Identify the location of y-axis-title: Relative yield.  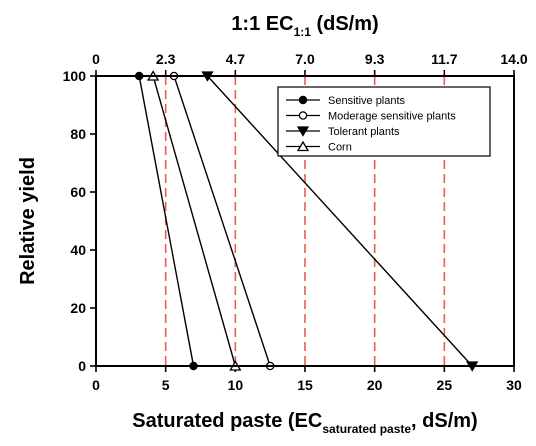
(28, 221).